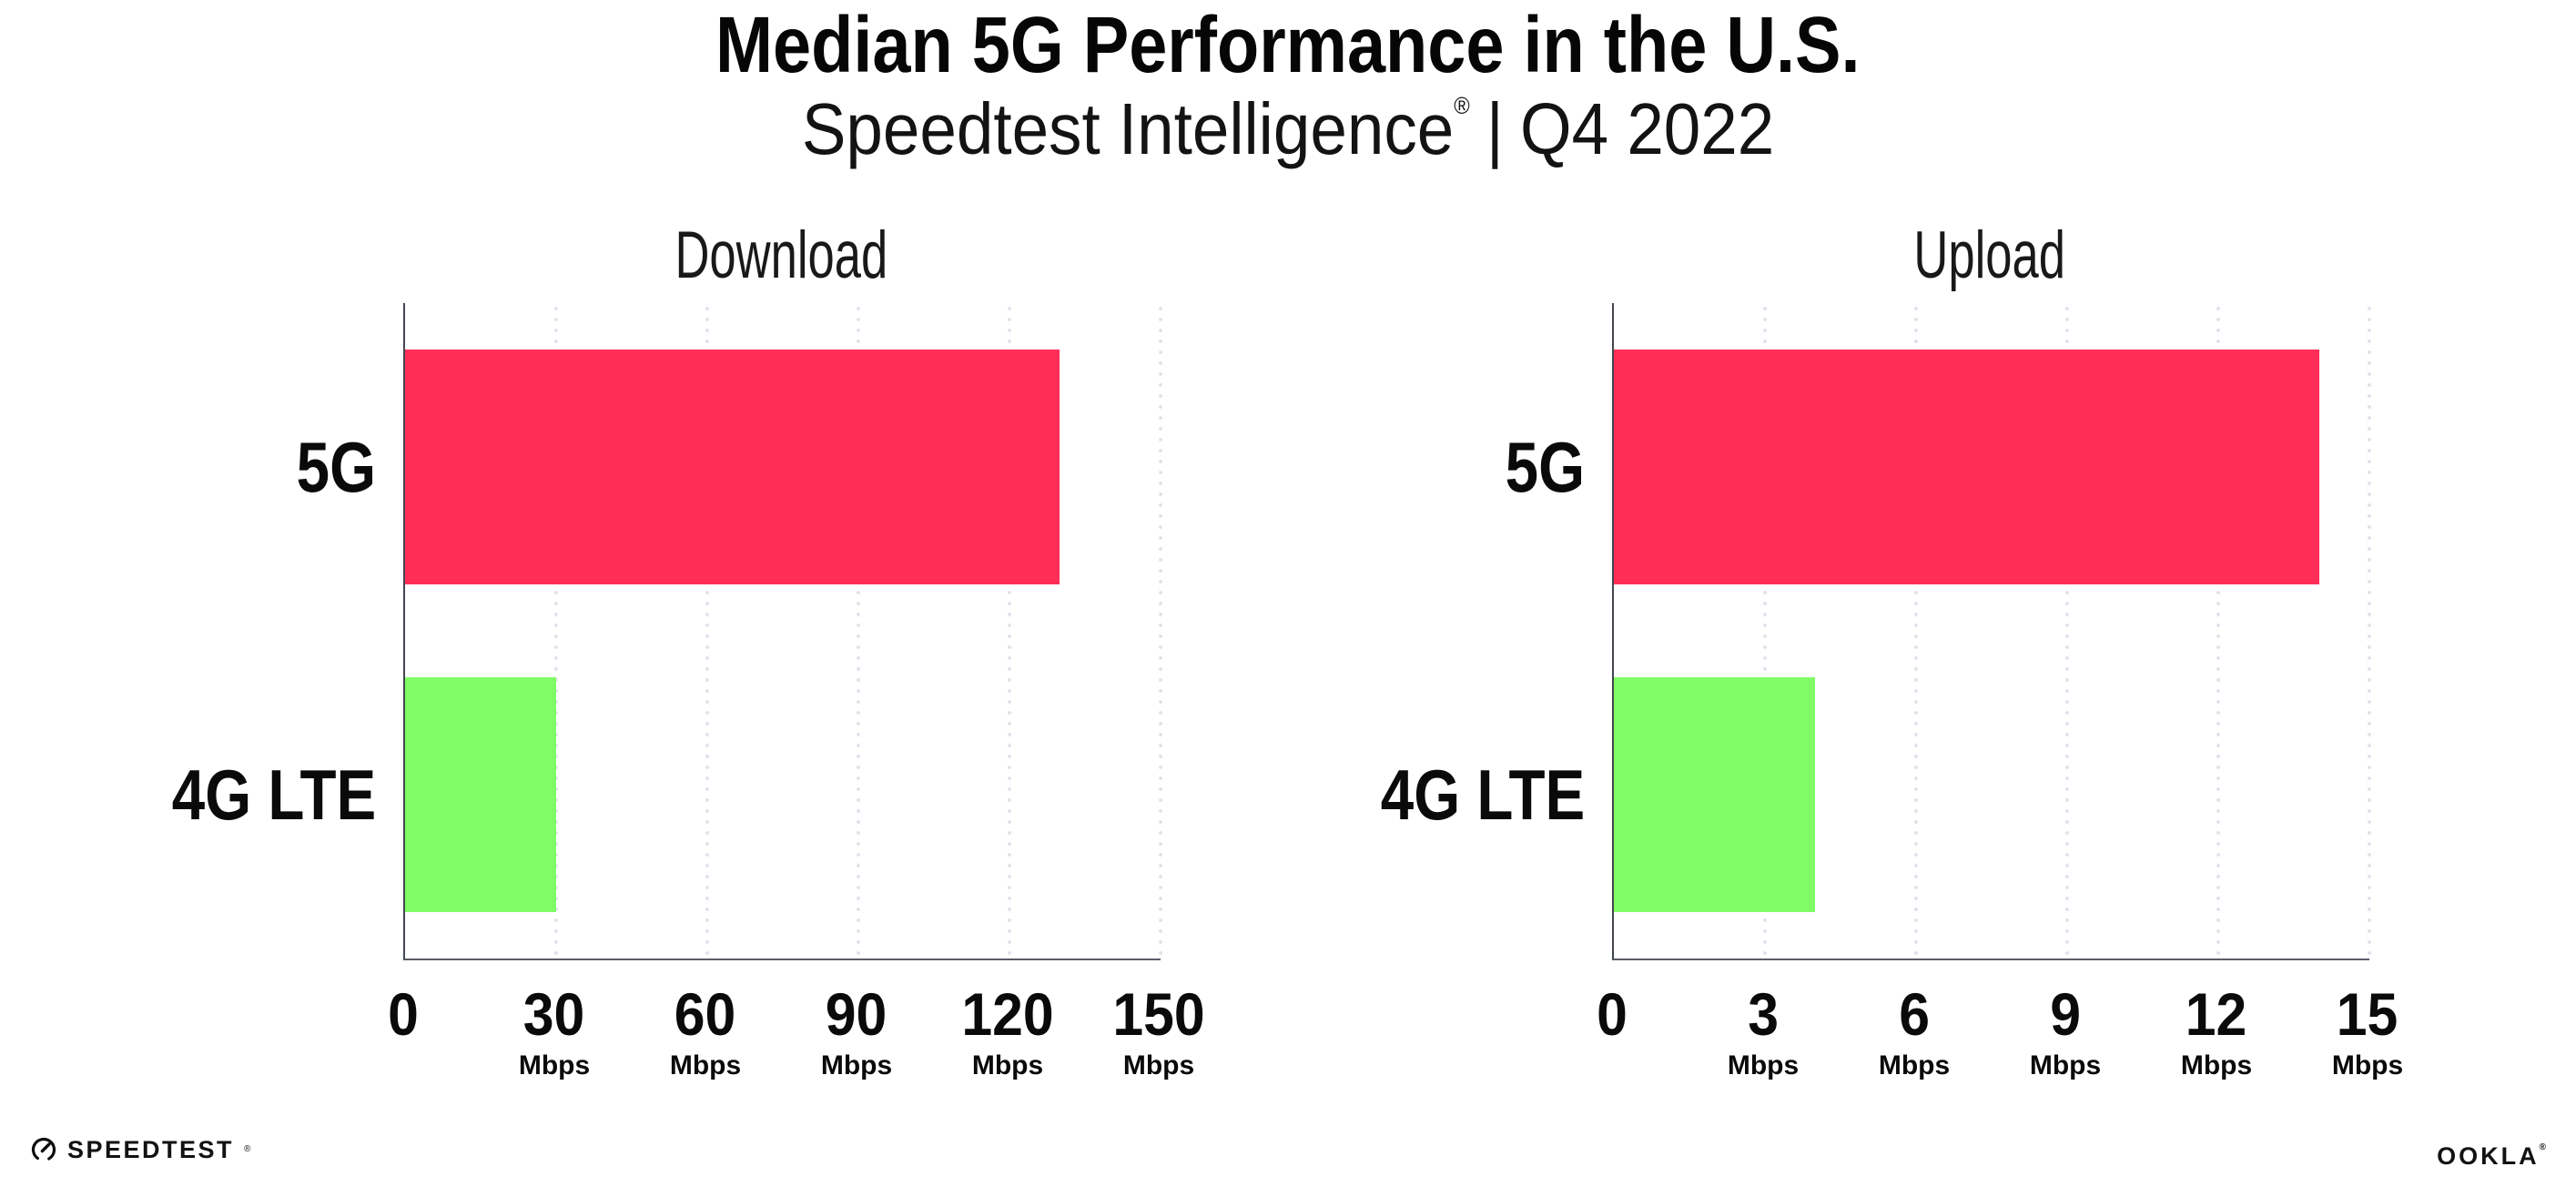 The height and width of the screenshot is (1197, 2576). Describe the element at coordinates (2369, 631) in the screenshot. I see `gridline-15-mbps` at that location.